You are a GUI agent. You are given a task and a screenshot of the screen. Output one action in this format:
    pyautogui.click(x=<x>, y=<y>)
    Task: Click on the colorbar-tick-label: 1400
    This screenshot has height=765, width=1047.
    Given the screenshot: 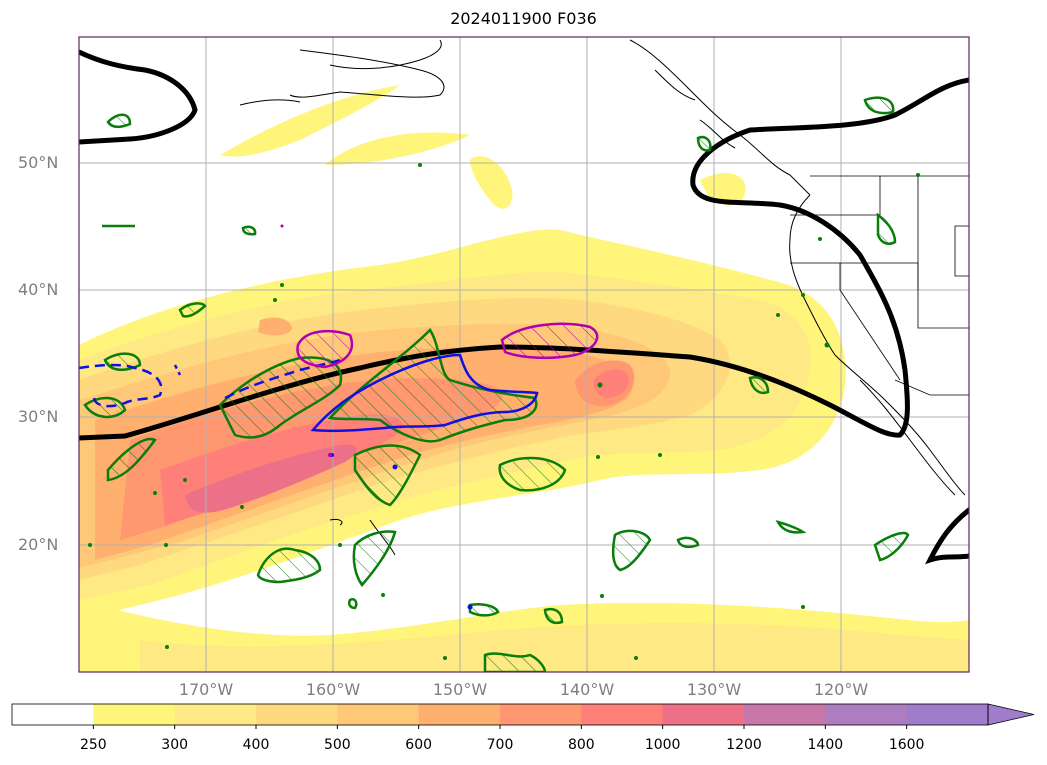 What is the action you would take?
    pyautogui.click(x=825, y=745)
    